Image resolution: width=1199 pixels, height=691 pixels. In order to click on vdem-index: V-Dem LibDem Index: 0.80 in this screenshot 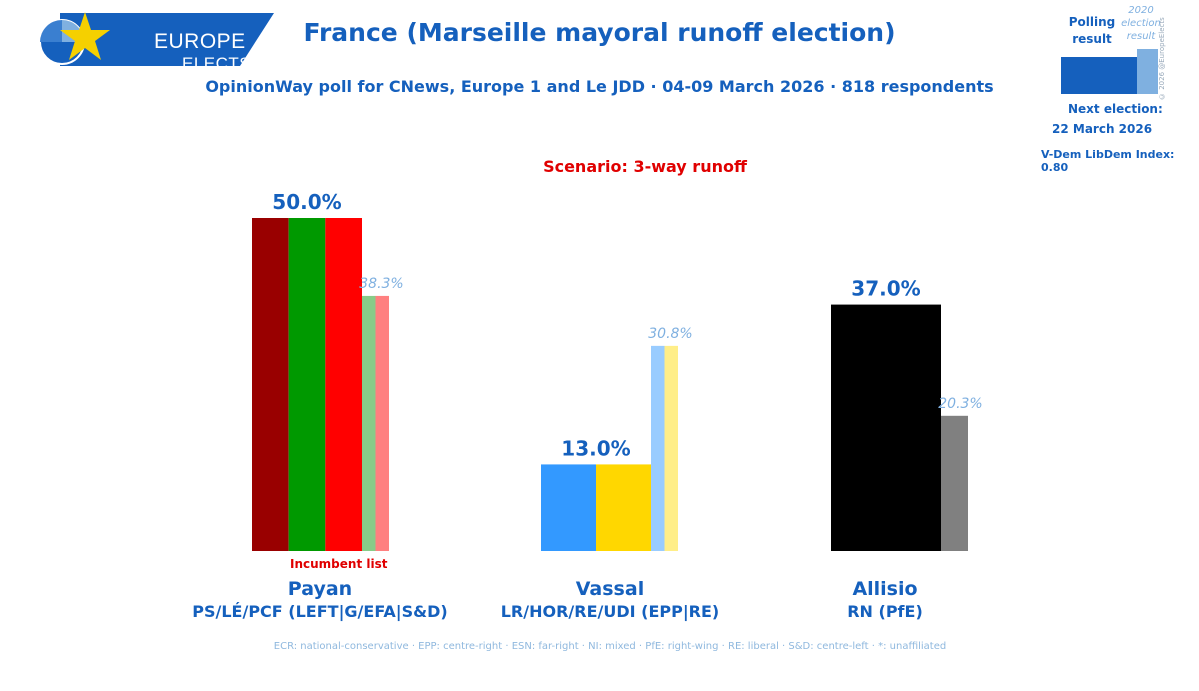, I will do `click(1108, 161)`.